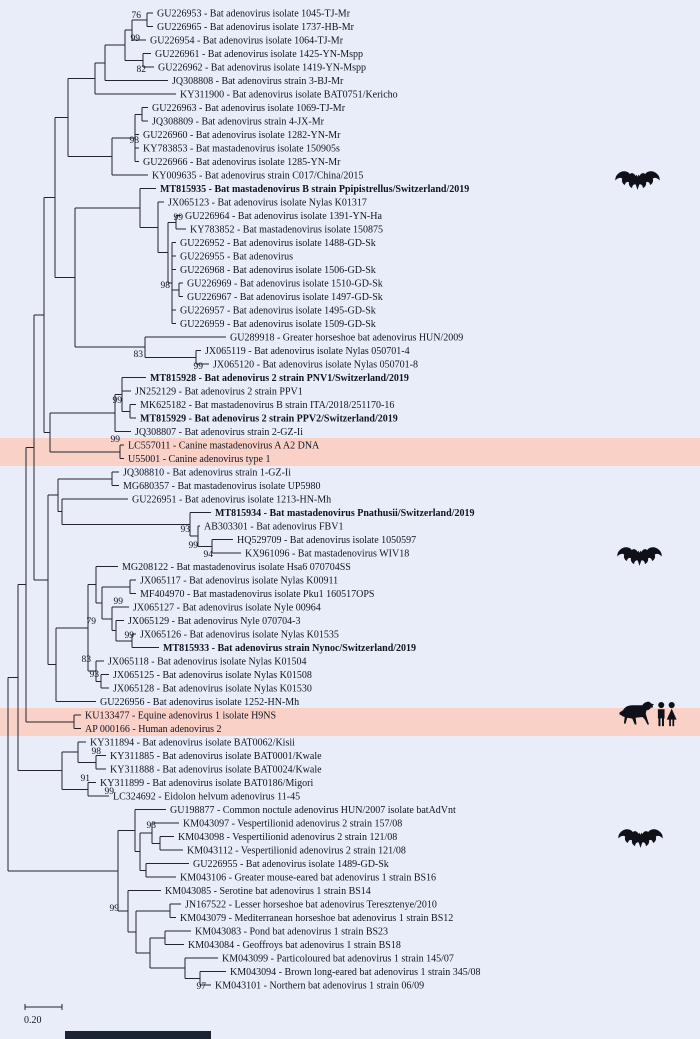 The width and height of the screenshot is (700, 1039). I want to click on highlight-band, so click(350, 722).